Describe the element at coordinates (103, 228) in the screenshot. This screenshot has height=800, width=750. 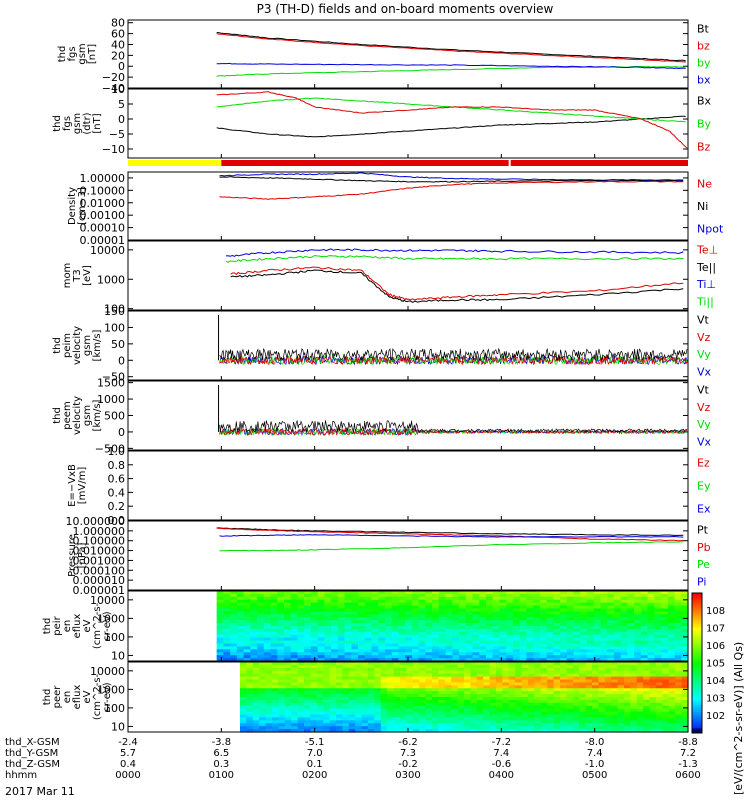
I see `y-tick-label: 0.00010` at that location.